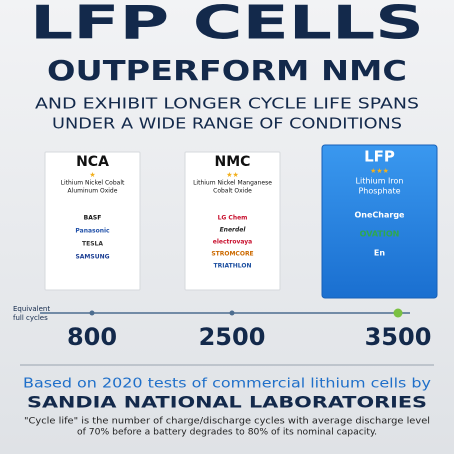 The image size is (454, 454). Describe the element at coordinates (93, 218) in the screenshot. I see `brand-logo: BASF` at that location.